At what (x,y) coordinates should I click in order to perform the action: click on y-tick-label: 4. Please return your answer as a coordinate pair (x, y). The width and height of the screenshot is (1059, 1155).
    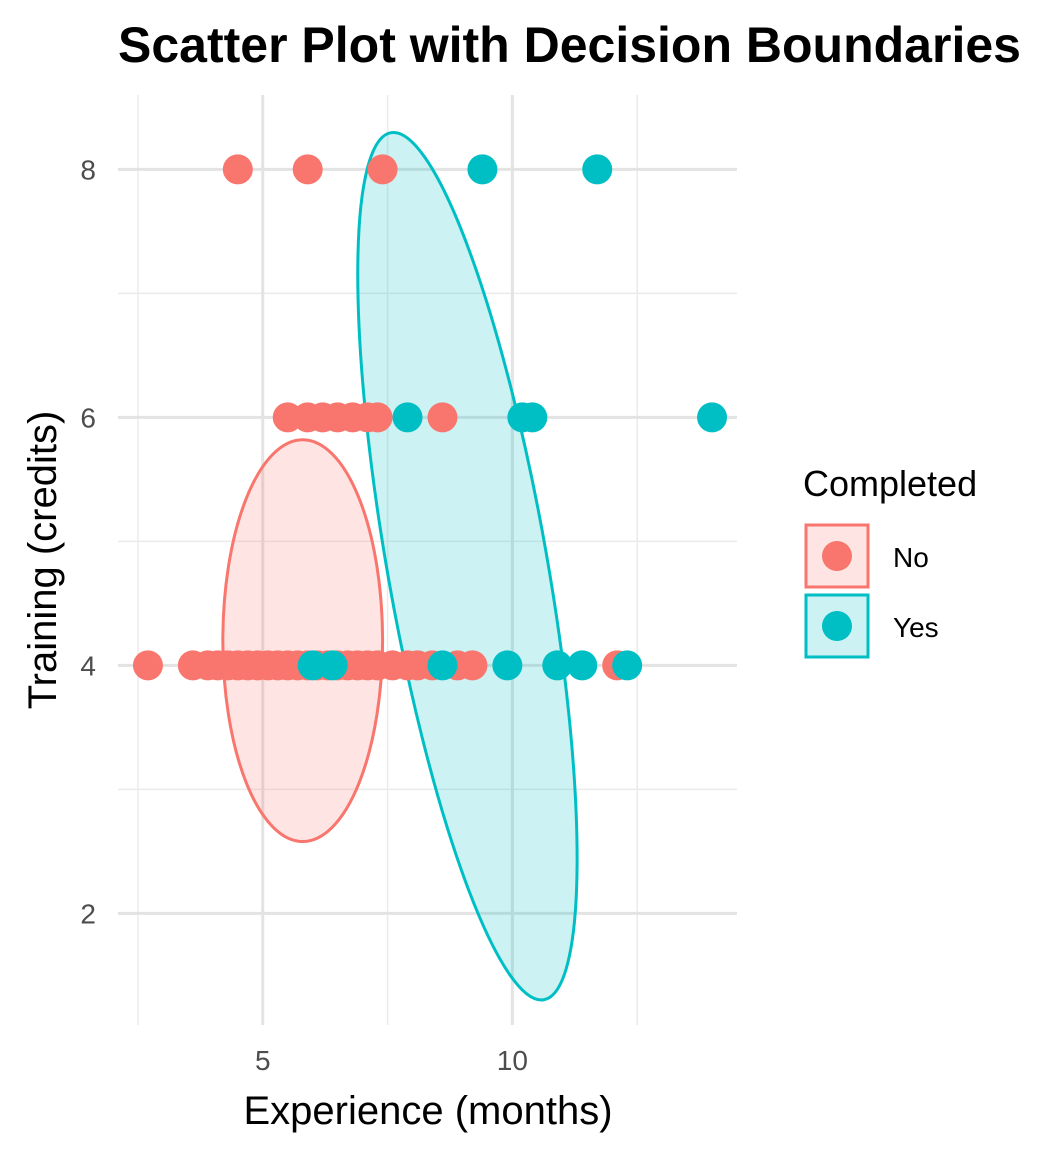
    Looking at the image, I should click on (88, 665).